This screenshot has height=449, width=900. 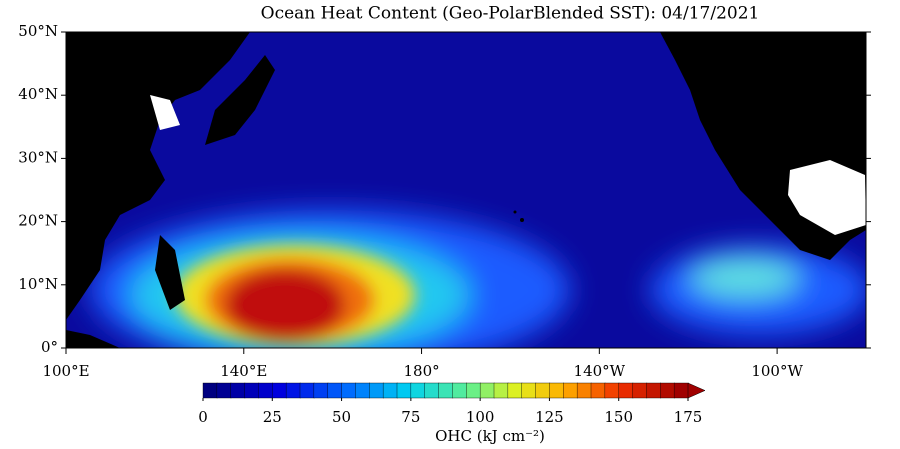 I want to click on lon-tick-label: 100°W, so click(x=777, y=371).